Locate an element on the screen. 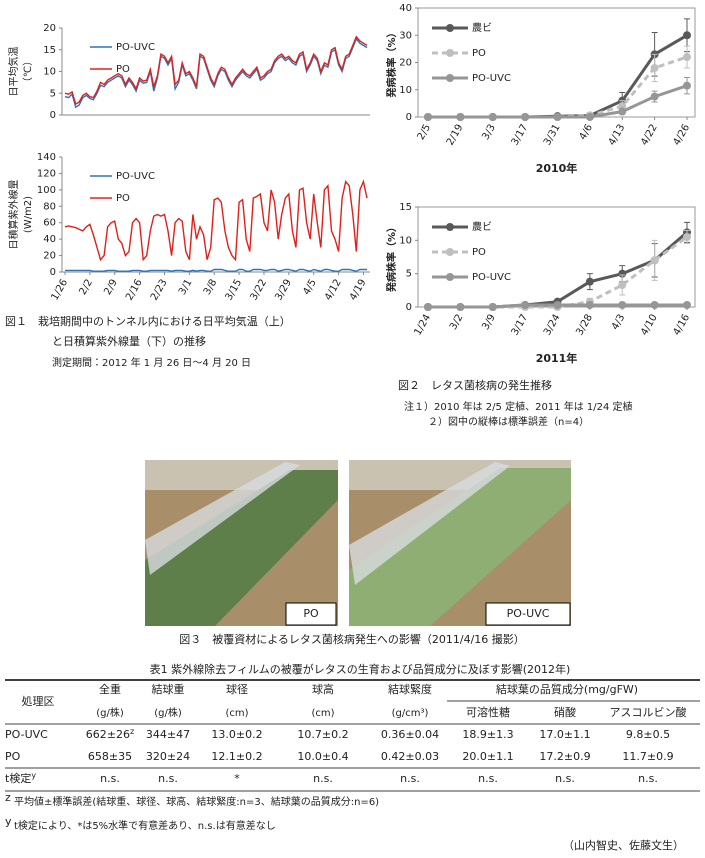 This screenshot has width=705, height=858. table-group-header: 結球葉の品質成分(mg/gFW) is located at coordinates (567, 689).